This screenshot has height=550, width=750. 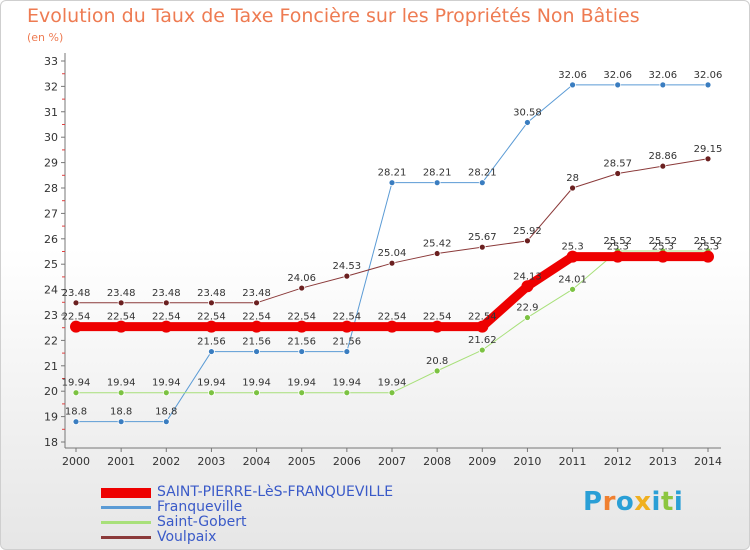 What do you see at coordinates (482, 461) in the screenshot?
I see `x-tick-label: 2009` at bounding box center [482, 461].